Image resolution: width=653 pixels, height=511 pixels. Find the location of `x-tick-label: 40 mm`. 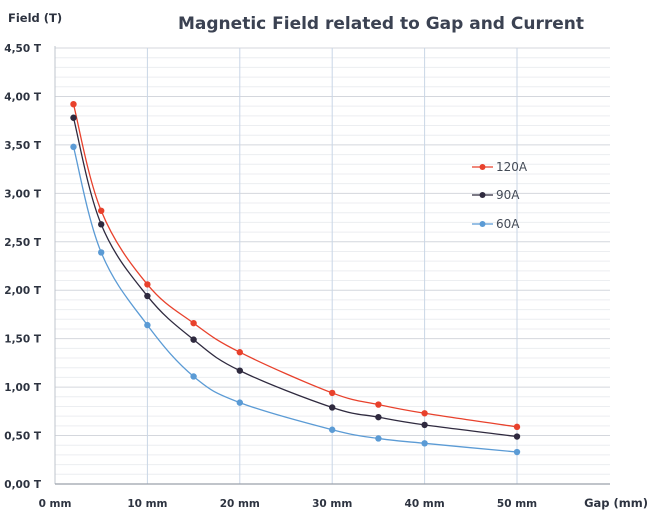

x-tick-label: 40 mm is located at coordinates (425, 504).